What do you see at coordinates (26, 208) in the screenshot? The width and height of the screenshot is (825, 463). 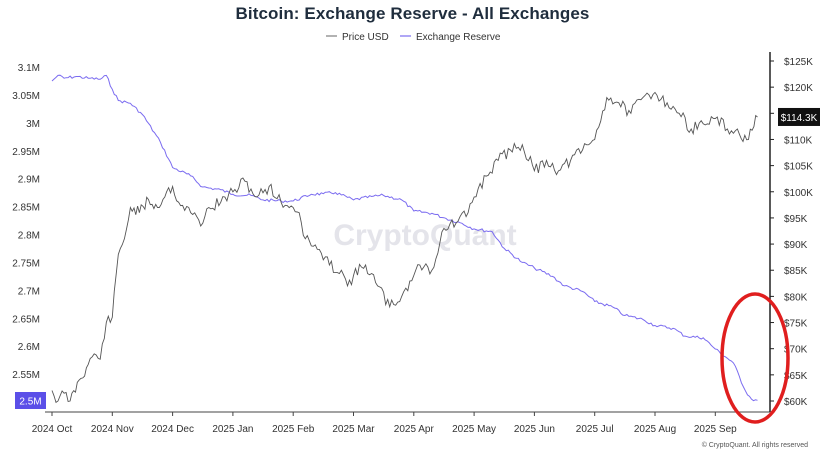 I see `y-left-tick-label: 2.85M` at bounding box center [26, 208].